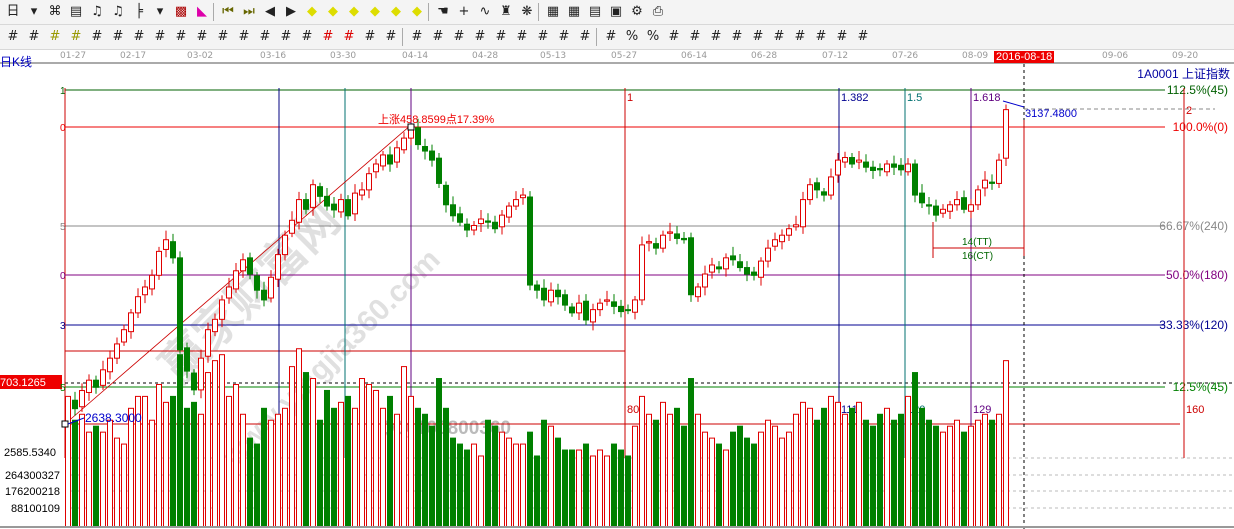  Describe the element at coordinates (202, 36) in the screenshot. I see `n2-icon: #` at that location.